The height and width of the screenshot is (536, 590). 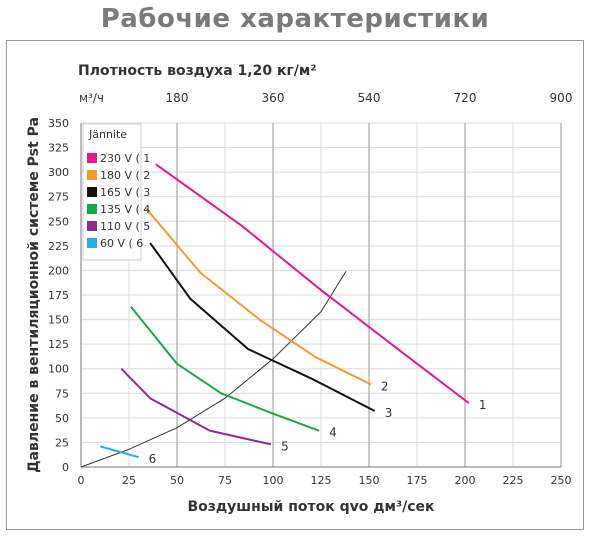 What do you see at coordinates (58, 197) in the screenshot?
I see `y-tick-label: 275` at bounding box center [58, 197].